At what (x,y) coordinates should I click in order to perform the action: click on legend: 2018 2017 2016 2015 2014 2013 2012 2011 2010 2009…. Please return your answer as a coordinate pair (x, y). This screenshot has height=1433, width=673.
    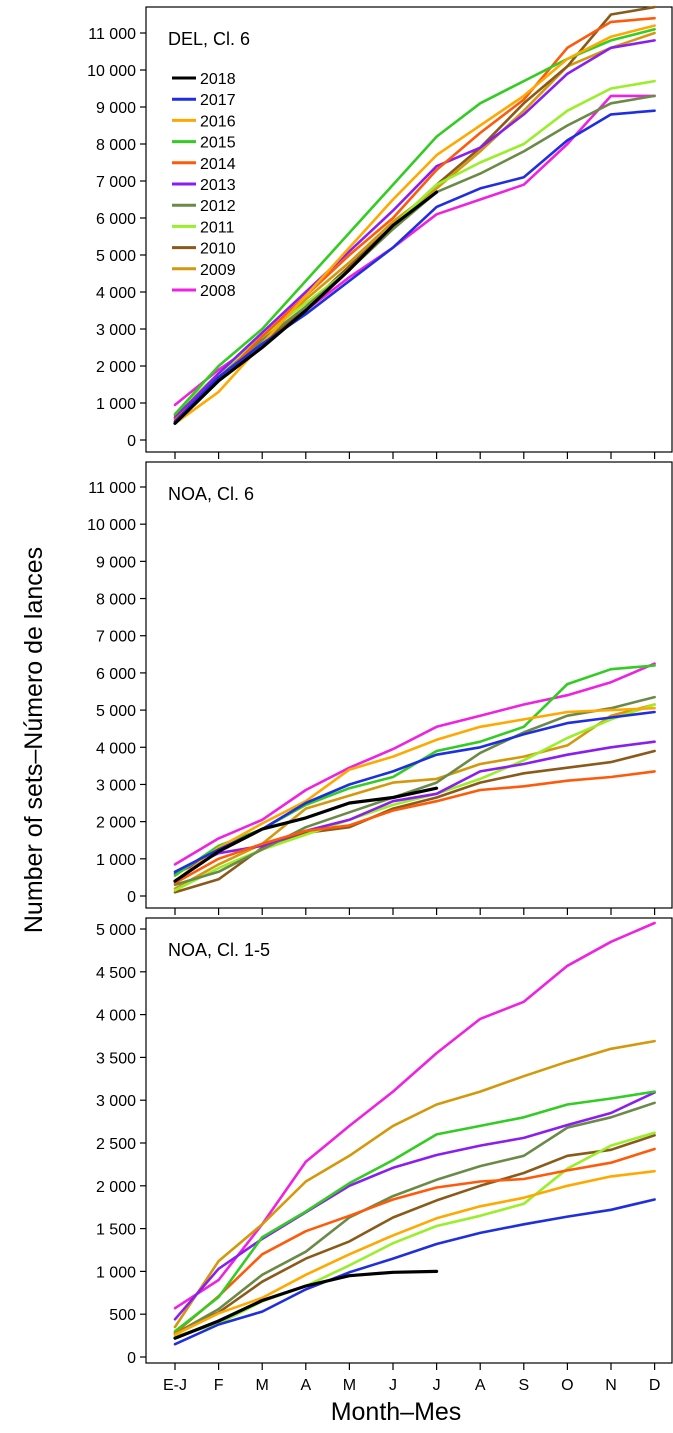
    Looking at the image, I should click on (204, 185).